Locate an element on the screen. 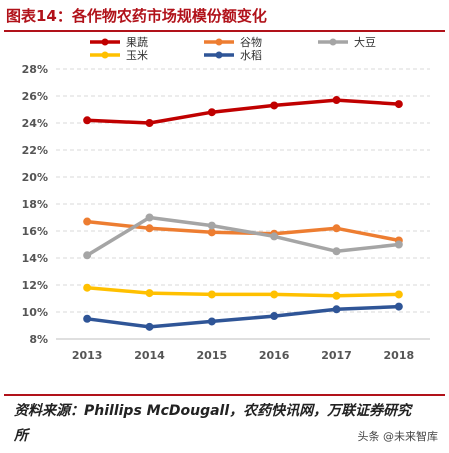  title-divider is located at coordinates (224, 31).